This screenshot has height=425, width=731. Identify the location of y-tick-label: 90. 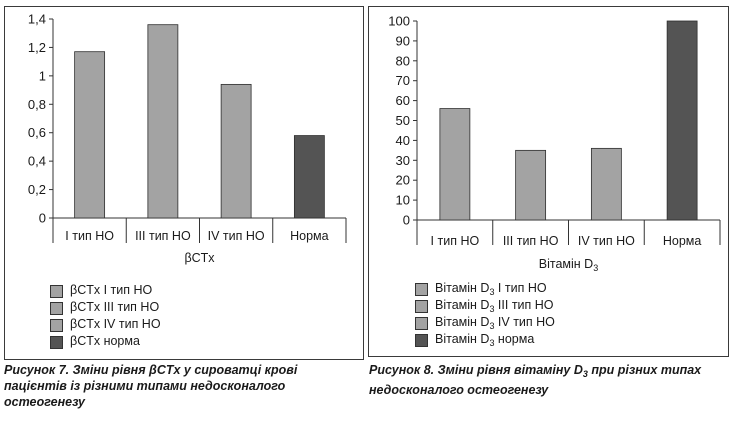
(403, 40).